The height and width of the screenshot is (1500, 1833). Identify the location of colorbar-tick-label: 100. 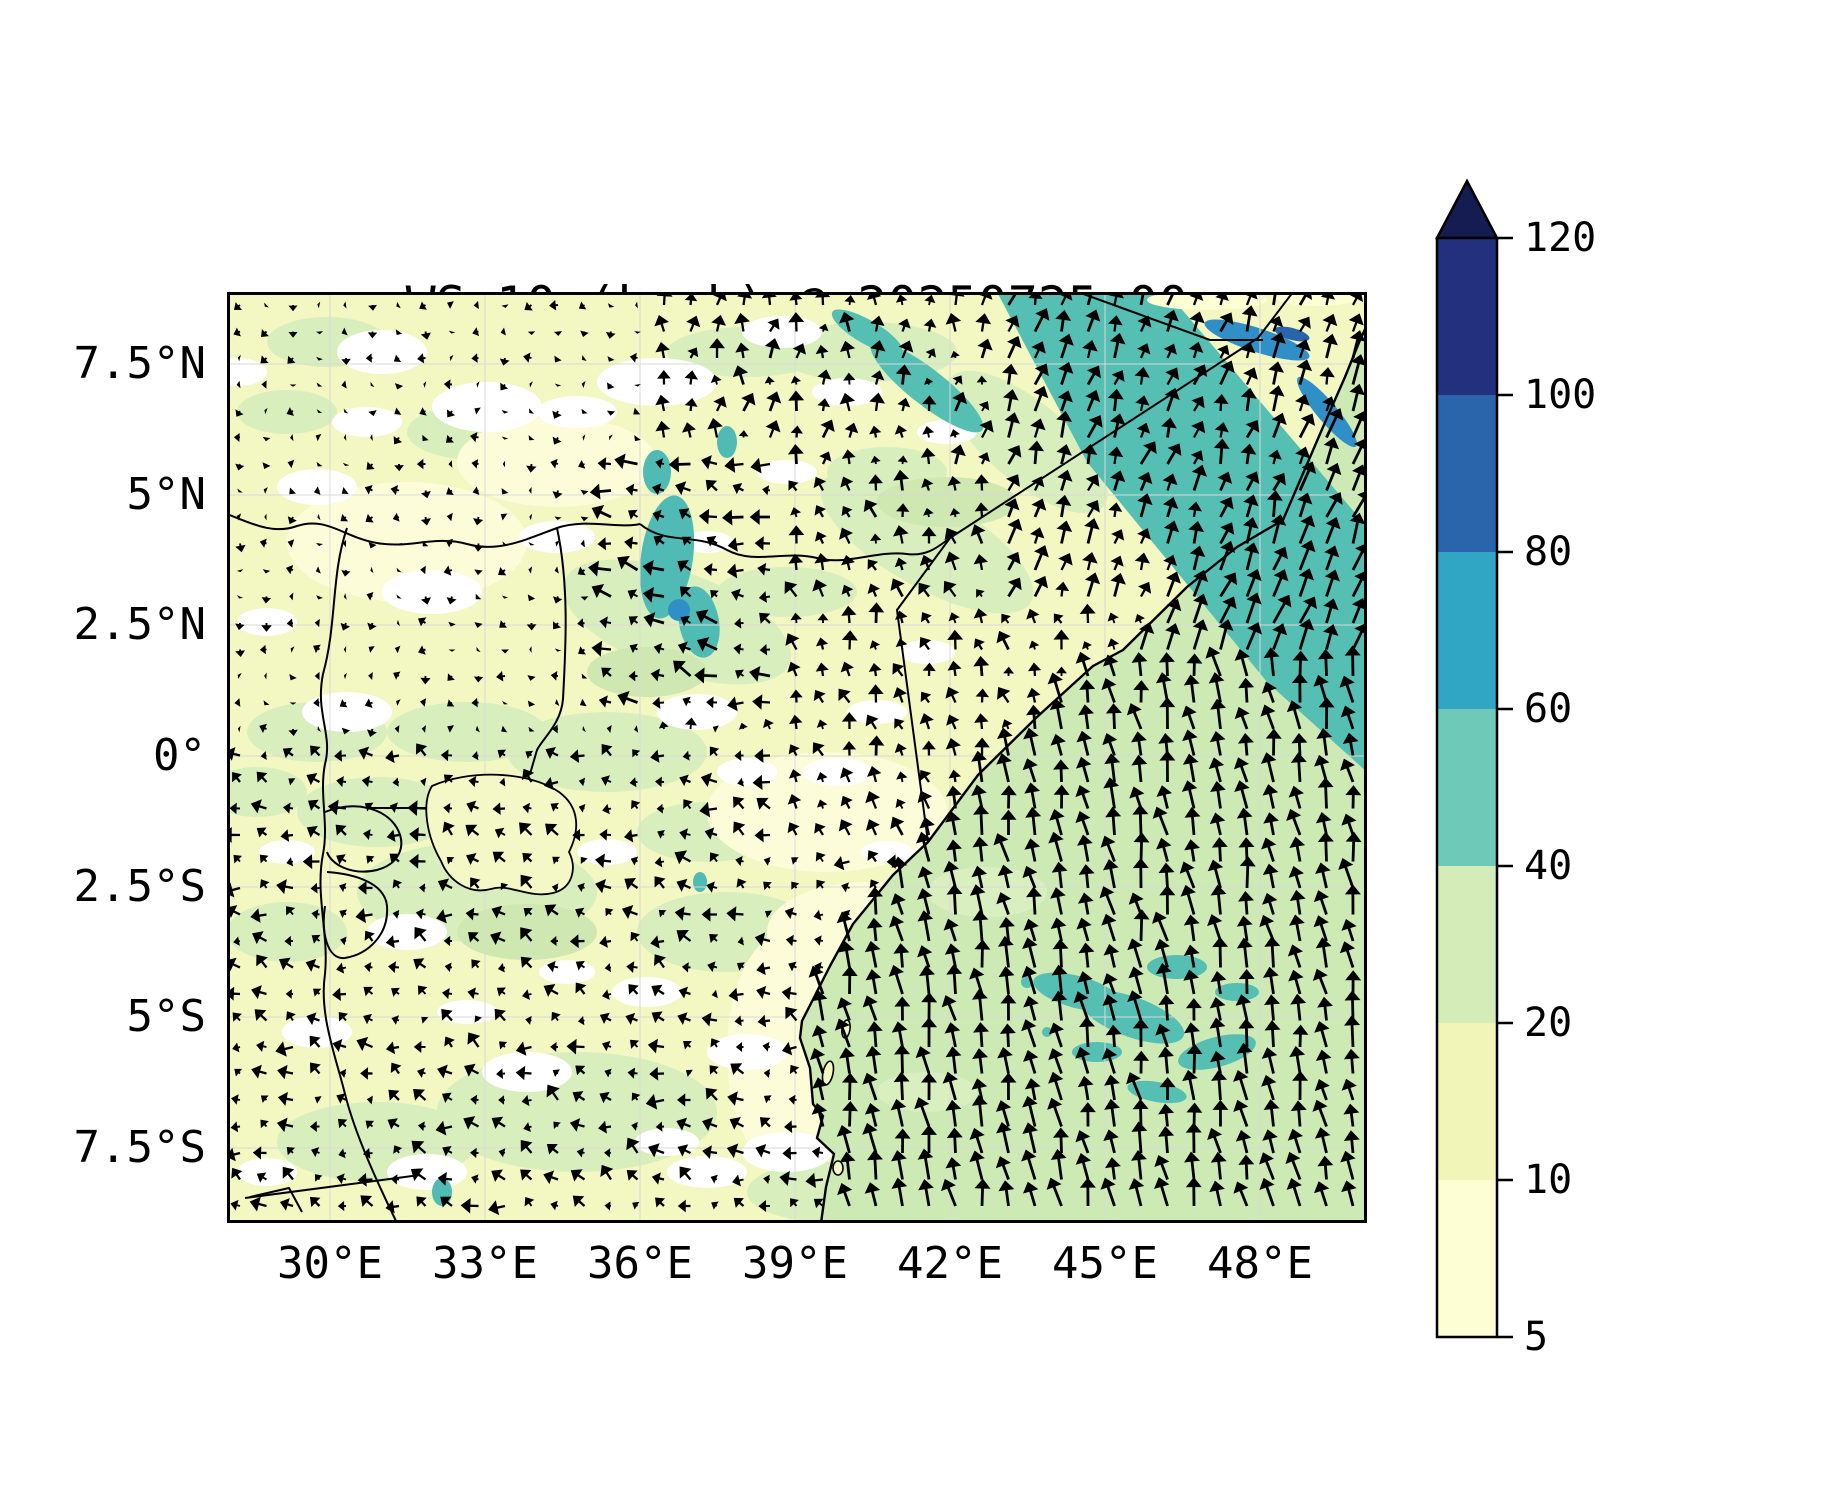
(1560, 395).